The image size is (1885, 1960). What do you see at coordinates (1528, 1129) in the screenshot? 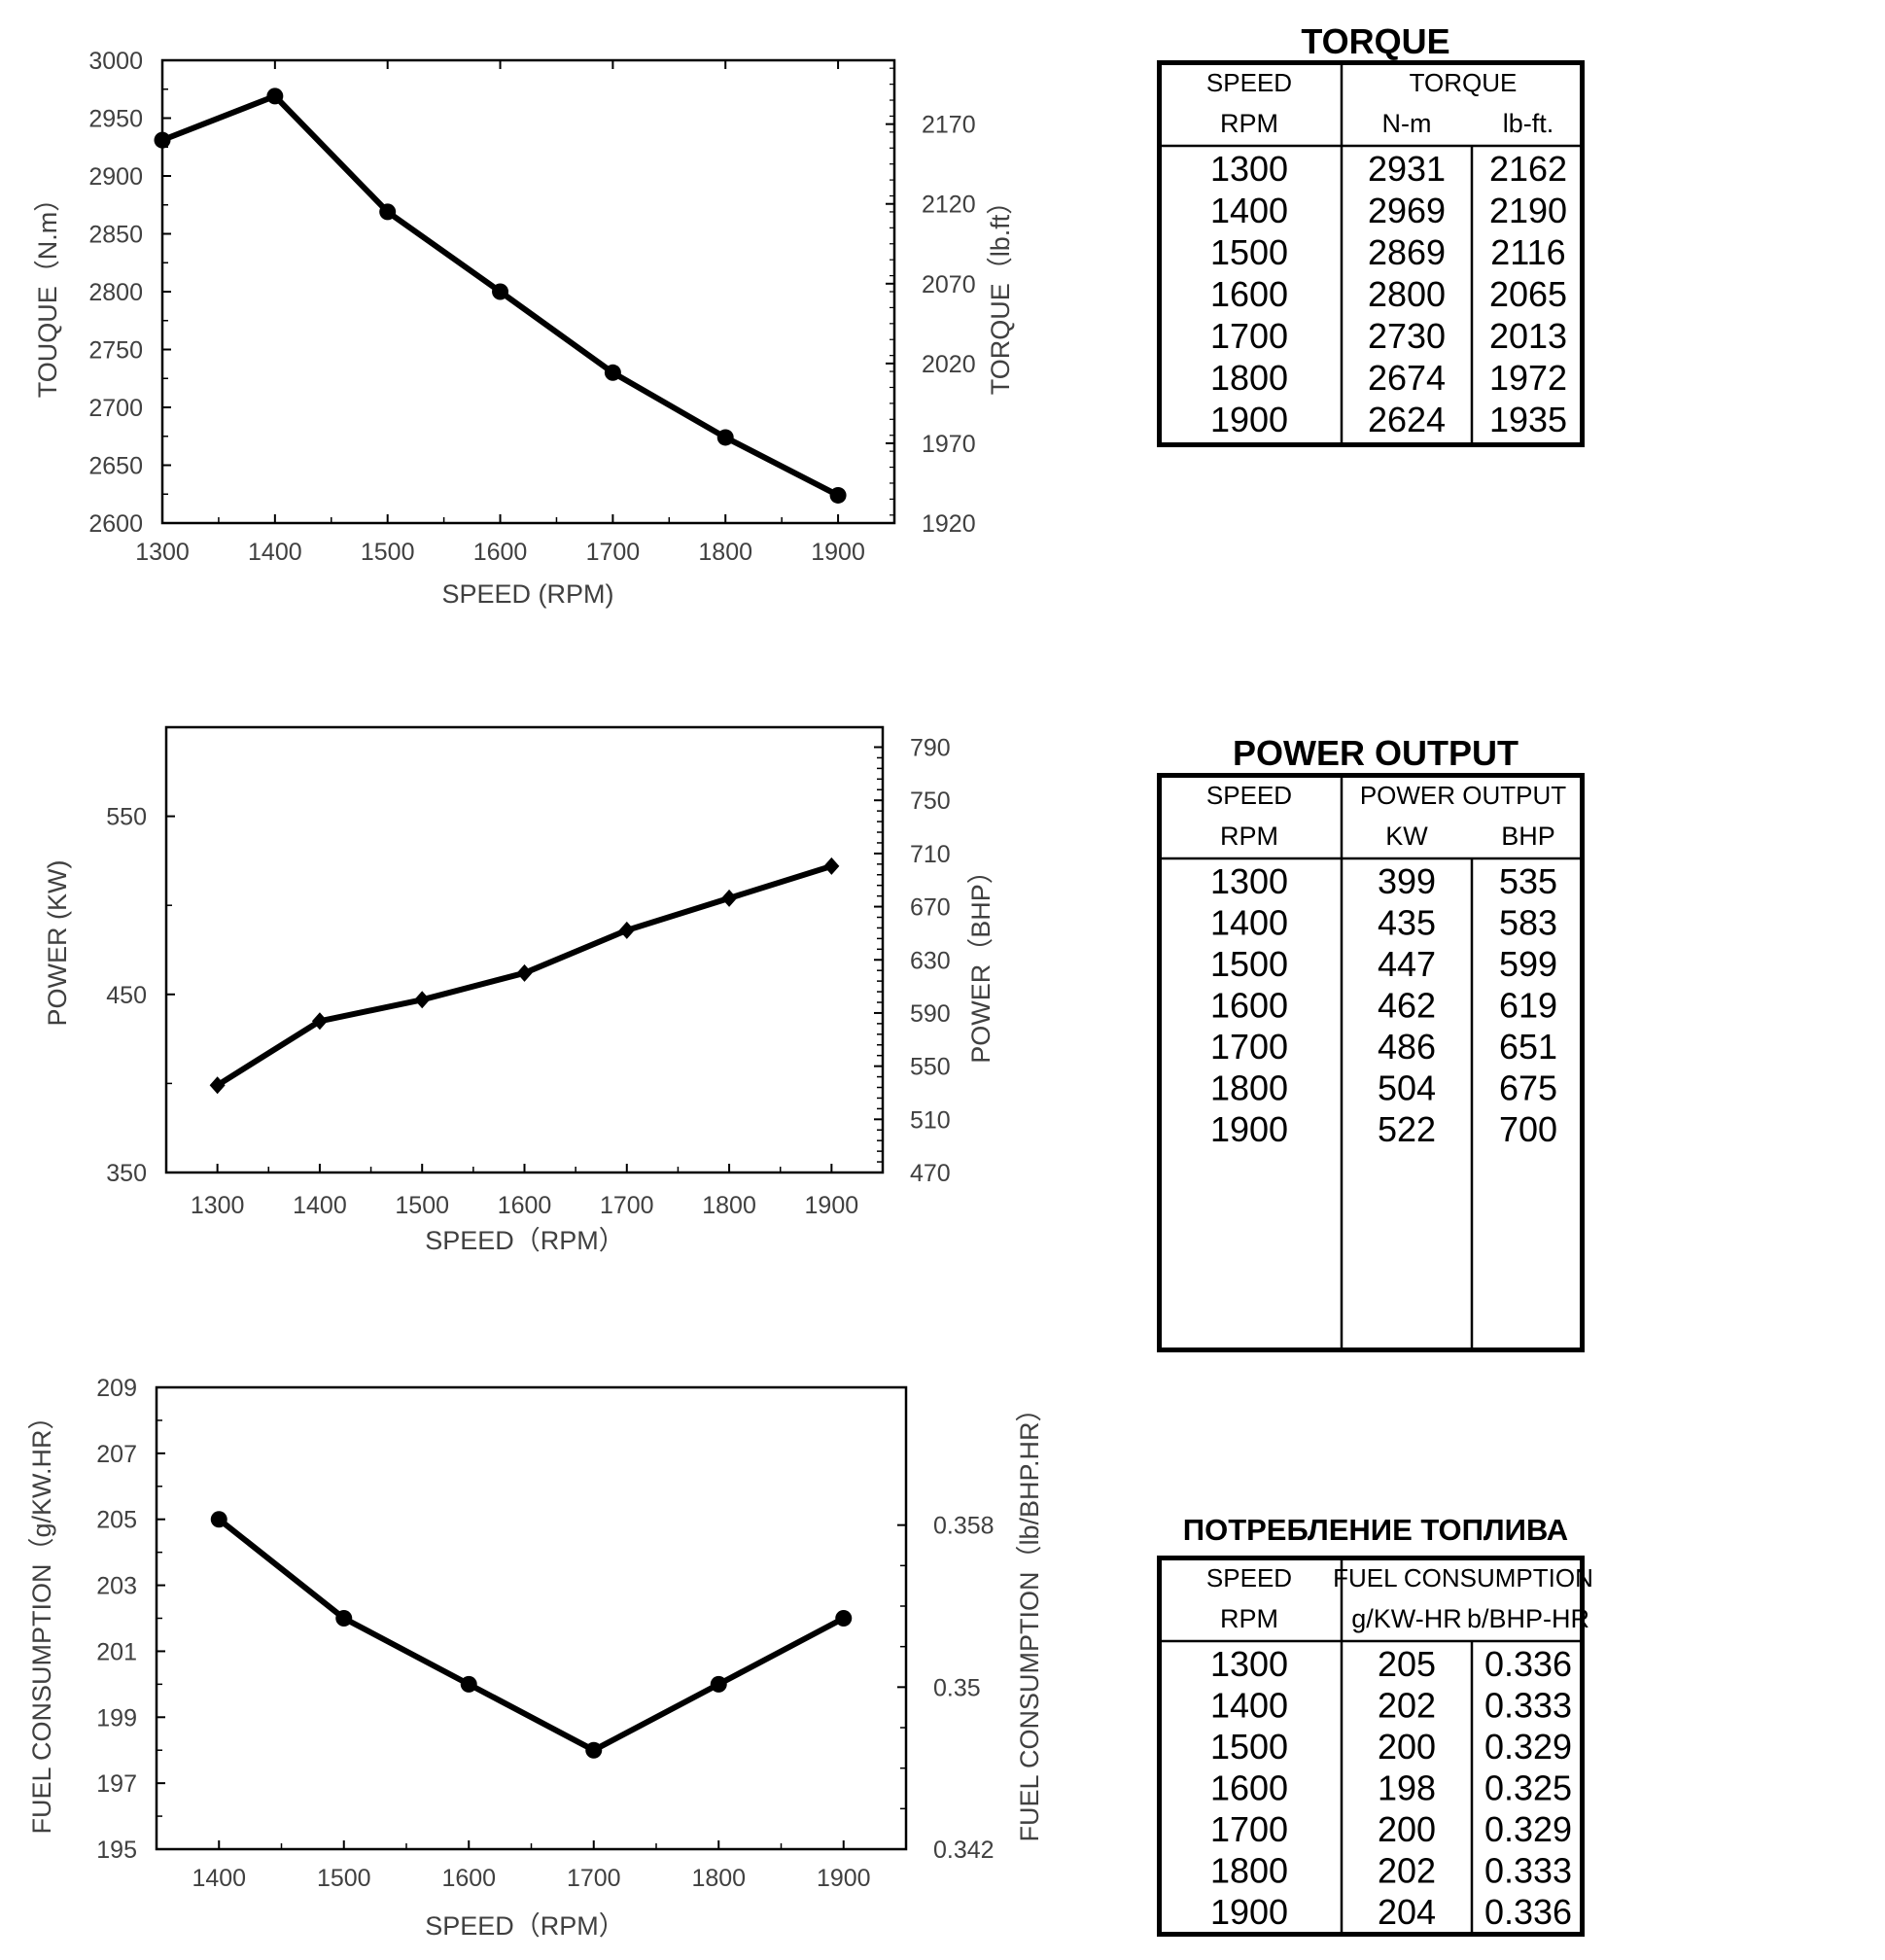
I see `cell-value-2: 700` at bounding box center [1528, 1129].